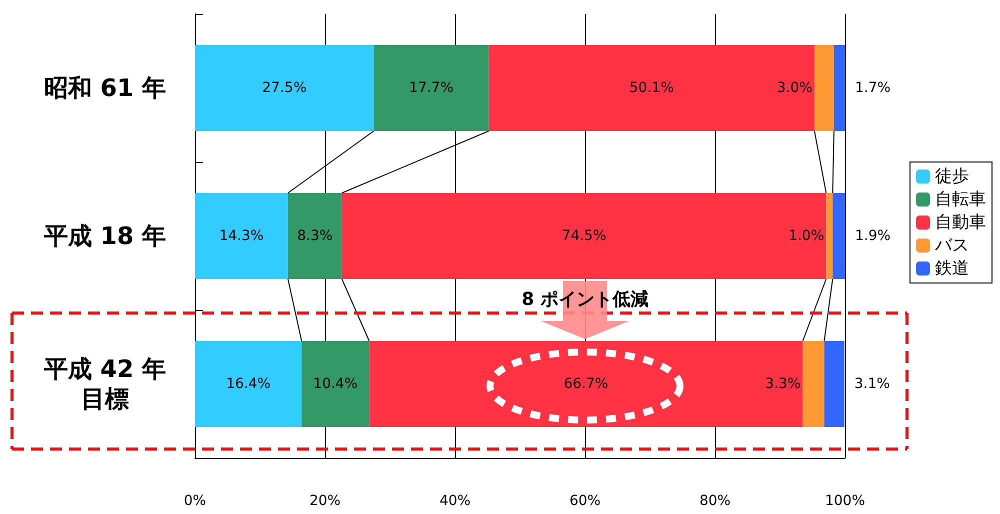  I want to click on data-label: 1.0%, so click(806, 236).